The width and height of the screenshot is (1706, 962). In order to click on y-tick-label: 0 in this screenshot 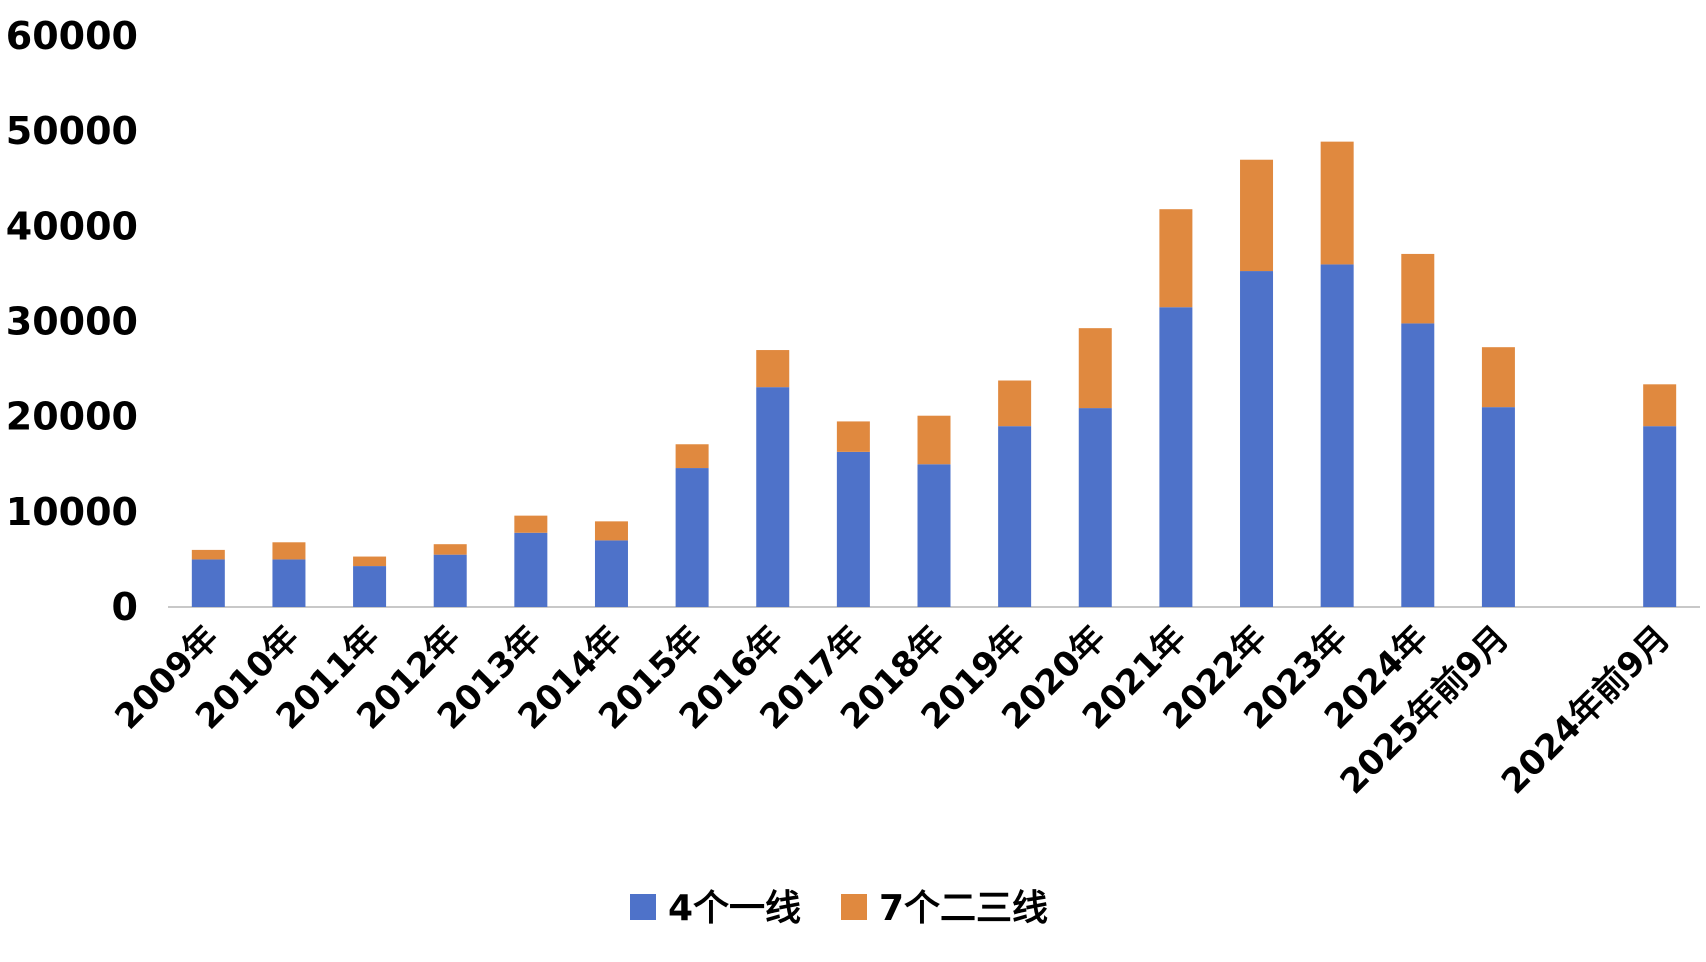, I will do `click(125, 607)`.